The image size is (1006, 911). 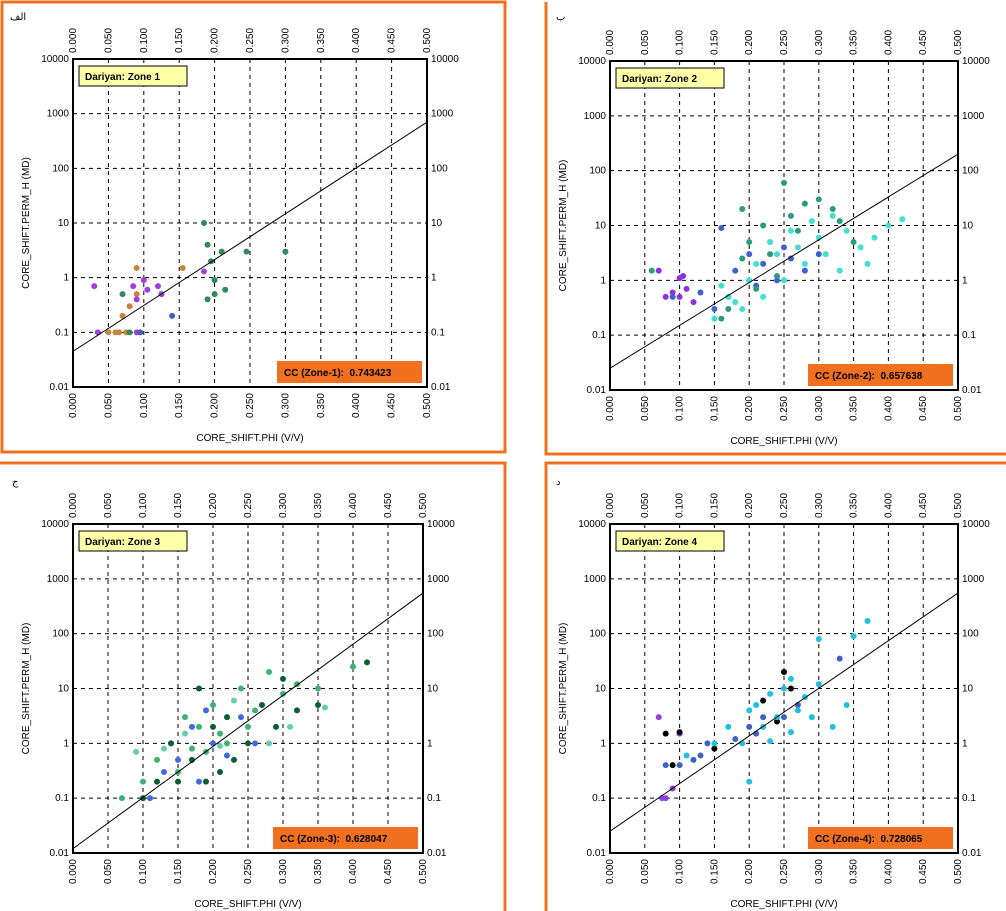 What do you see at coordinates (819, 408) in the screenshot?
I see `x-tick-label: 0.300` at bounding box center [819, 408].